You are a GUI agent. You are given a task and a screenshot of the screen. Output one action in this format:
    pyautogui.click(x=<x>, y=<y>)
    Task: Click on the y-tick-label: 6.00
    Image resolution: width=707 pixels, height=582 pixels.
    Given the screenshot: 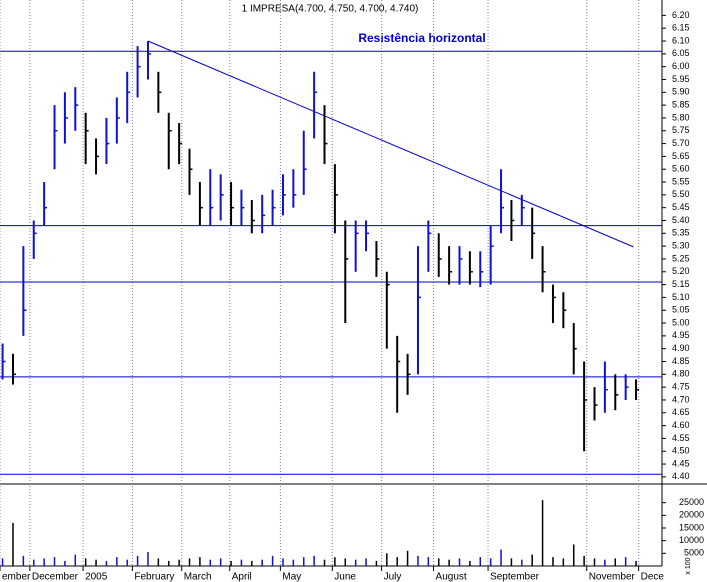 What is the action you would take?
    pyautogui.click(x=681, y=66)
    